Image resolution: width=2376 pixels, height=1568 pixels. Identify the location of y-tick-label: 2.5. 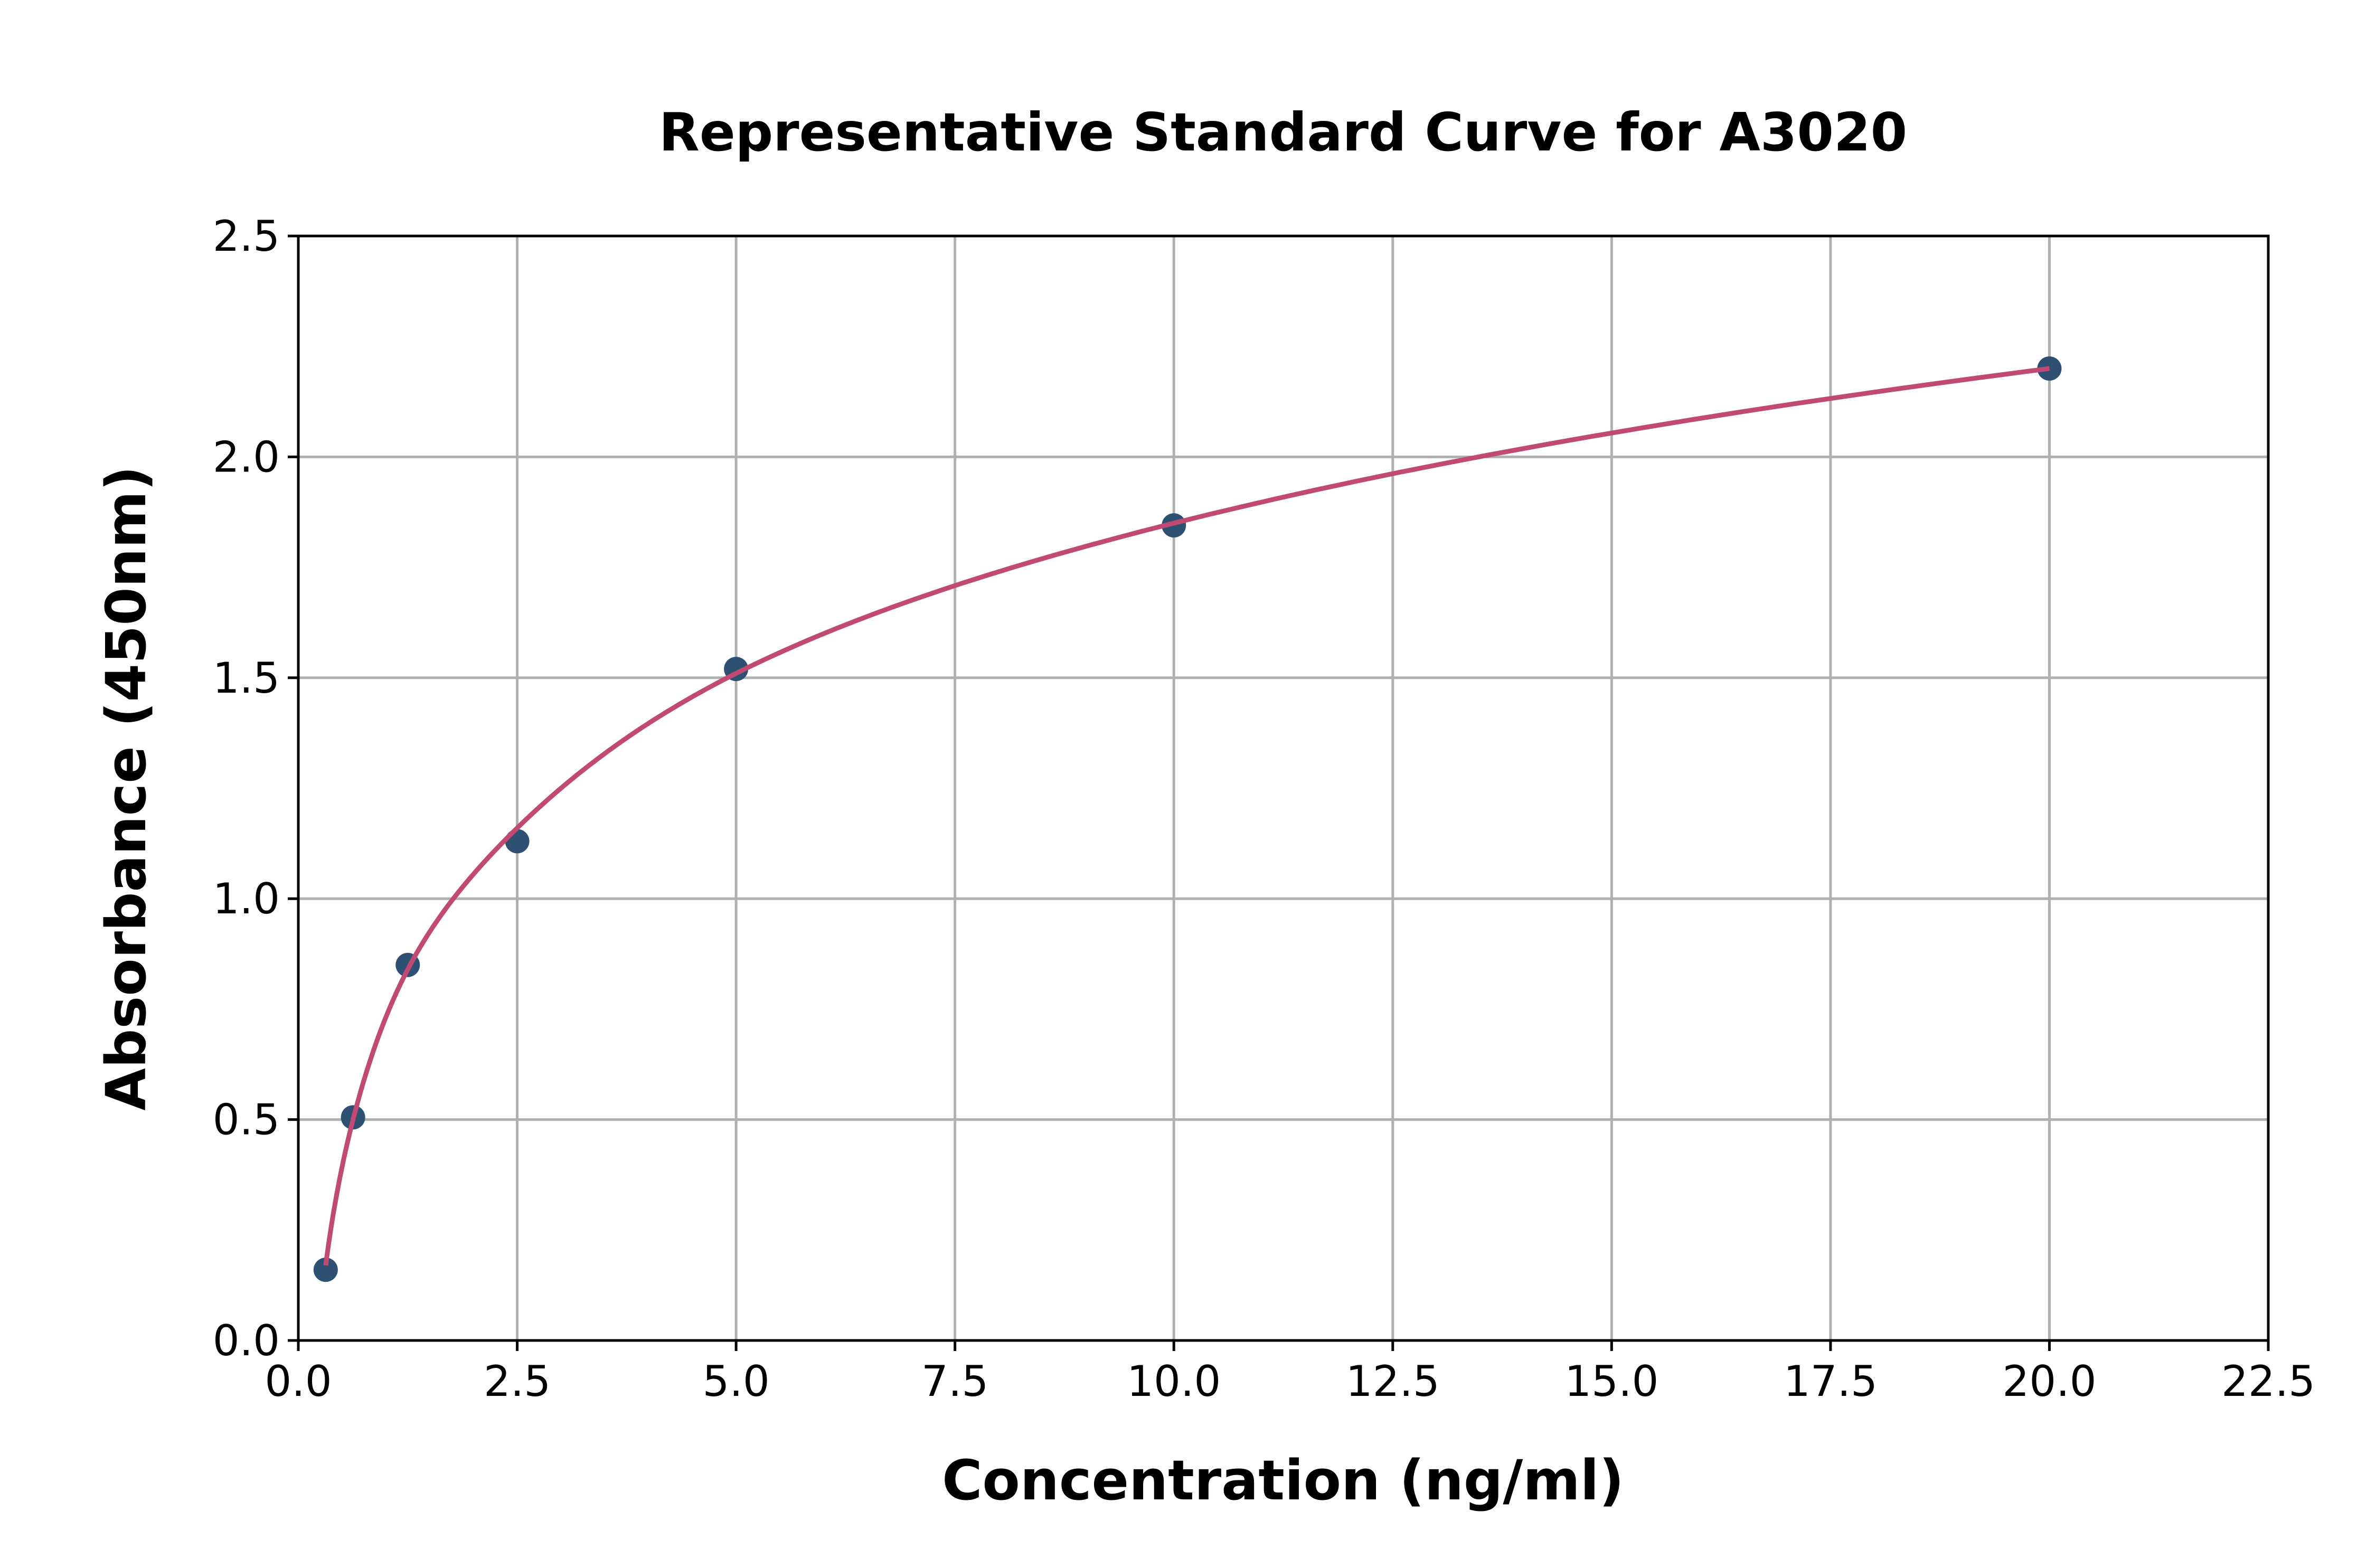
(247, 237).